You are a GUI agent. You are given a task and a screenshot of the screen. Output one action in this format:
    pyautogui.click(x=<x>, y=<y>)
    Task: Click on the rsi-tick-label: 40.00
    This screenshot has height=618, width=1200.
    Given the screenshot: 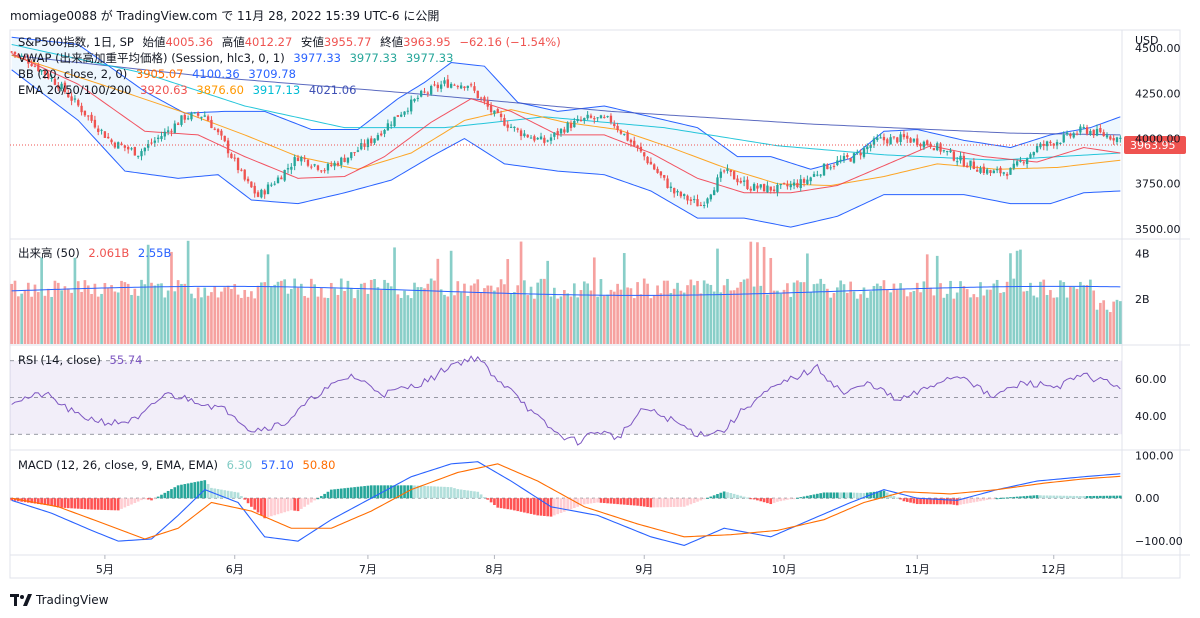 What is the action you would take?
    pyautogui.click(x=1151, y=416)
    